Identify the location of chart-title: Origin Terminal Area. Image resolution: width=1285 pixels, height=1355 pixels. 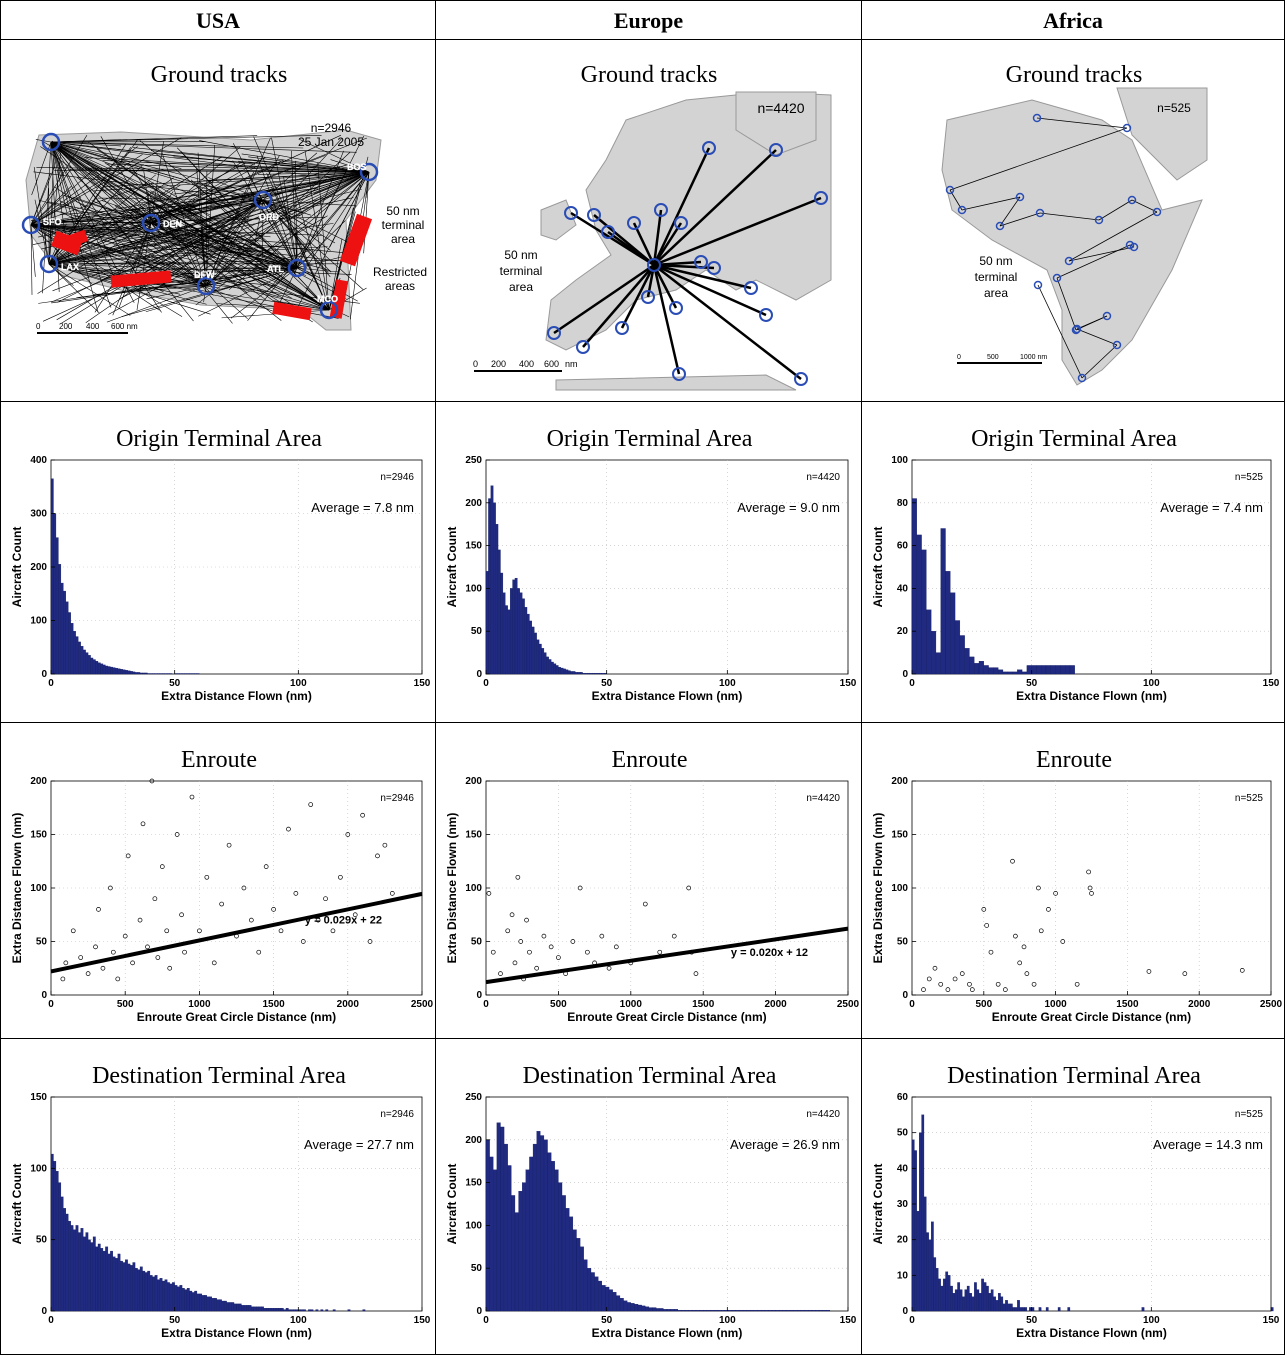
(219, 439).